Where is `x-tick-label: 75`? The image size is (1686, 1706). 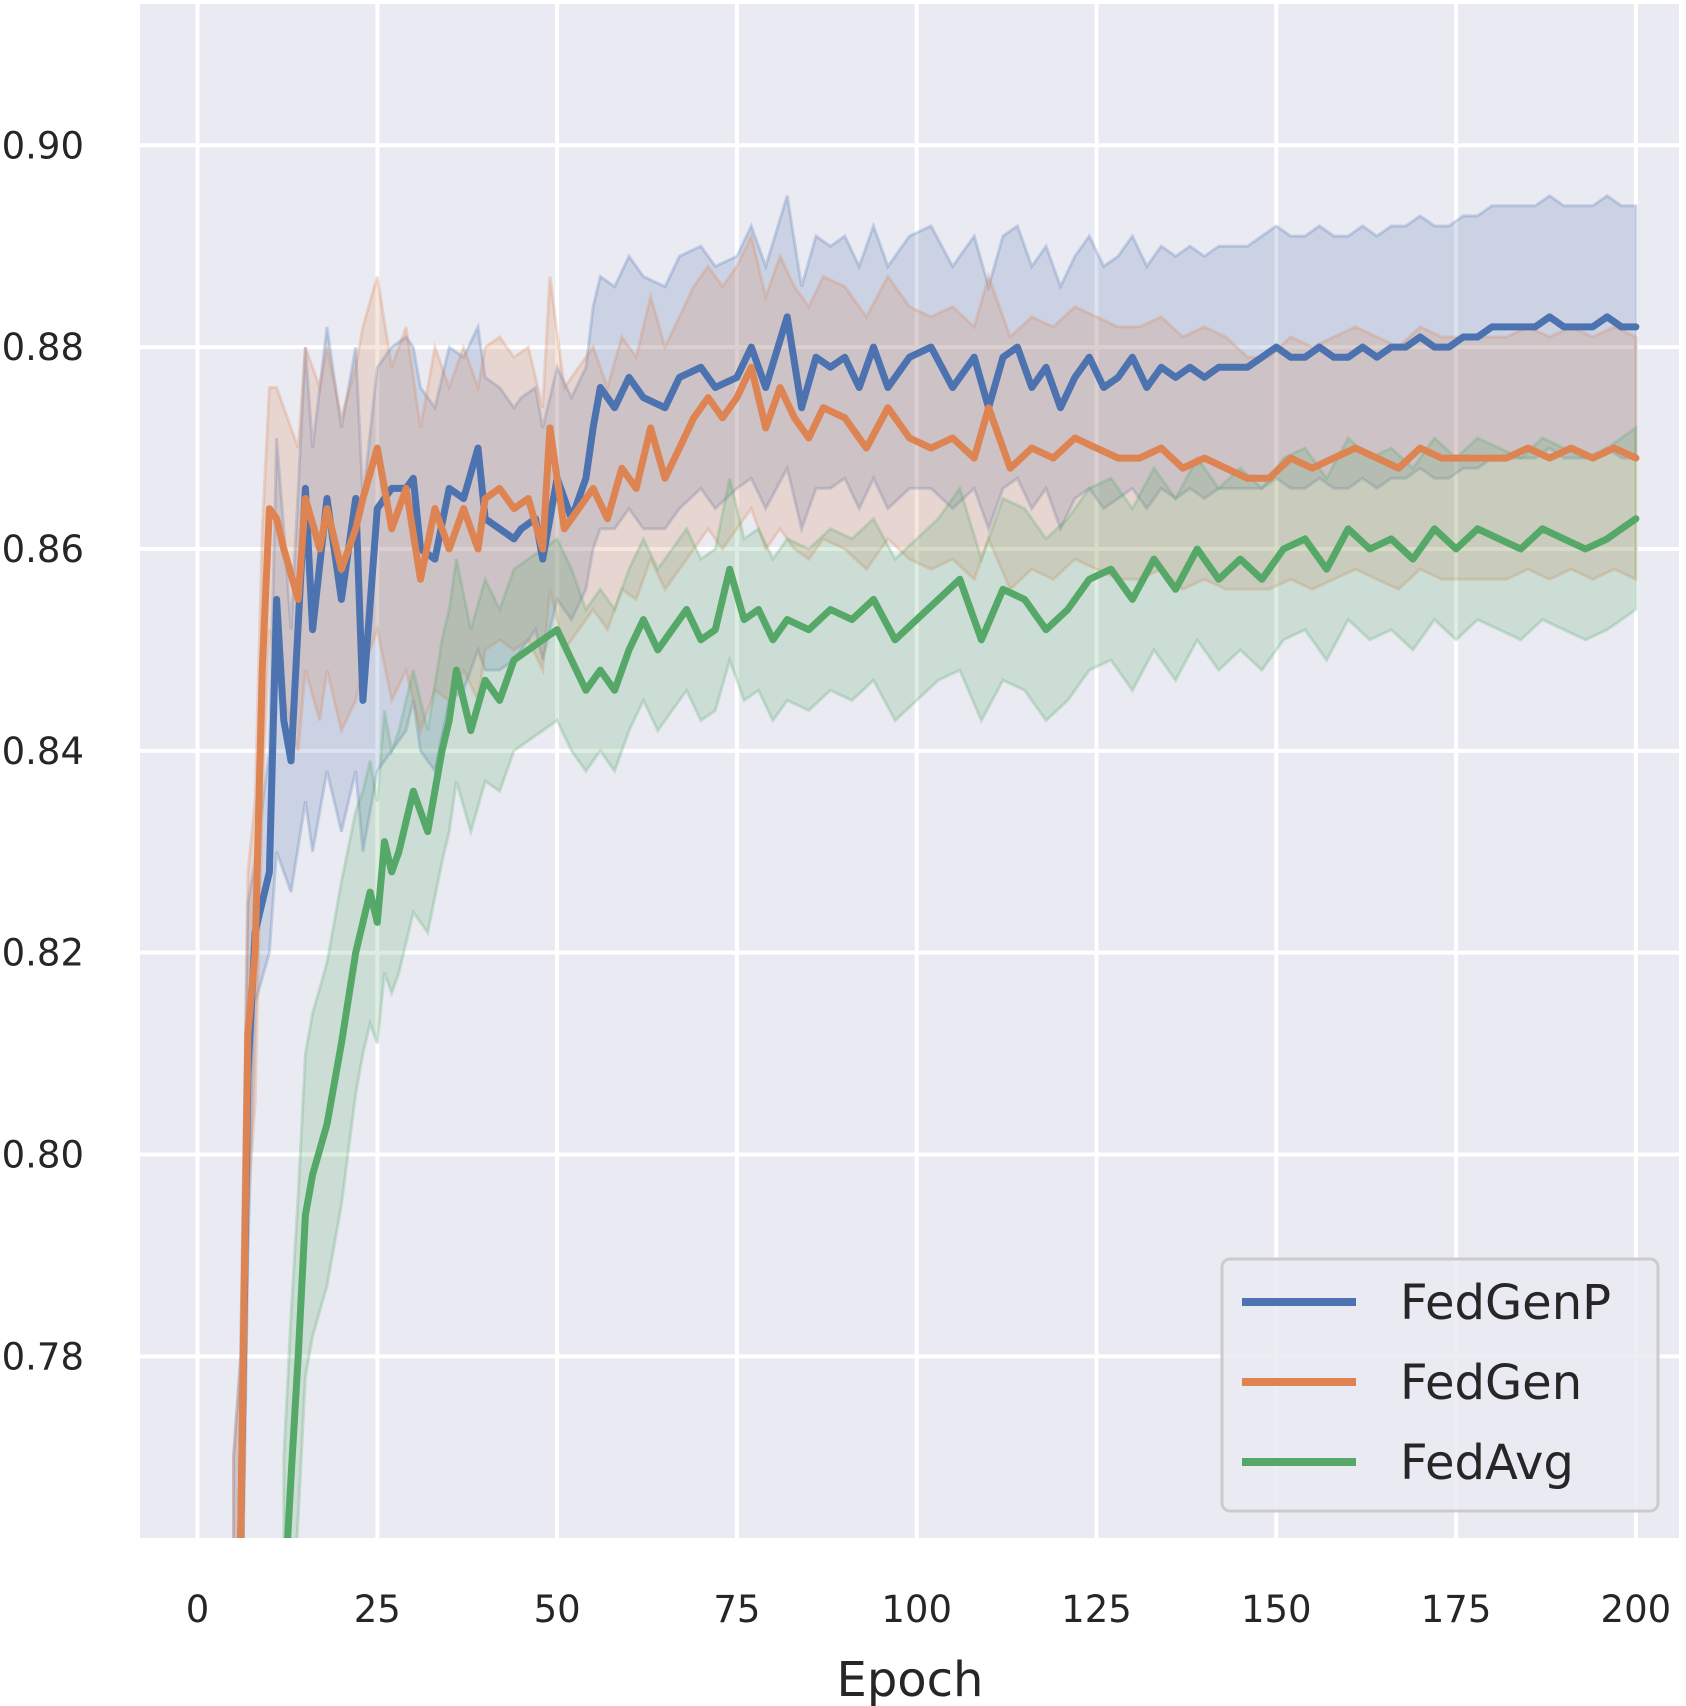 x-tick-label: 75 is located at coordinates (736, 1609).